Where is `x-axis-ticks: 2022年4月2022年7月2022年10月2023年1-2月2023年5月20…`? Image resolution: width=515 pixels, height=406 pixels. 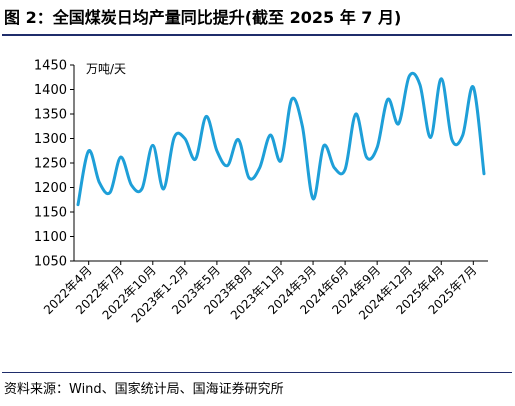 x-axis-ticks: 2022年4月2022年7月2022年10月2023年1-2月2023年5月20… is located at coordinates (260, 293).